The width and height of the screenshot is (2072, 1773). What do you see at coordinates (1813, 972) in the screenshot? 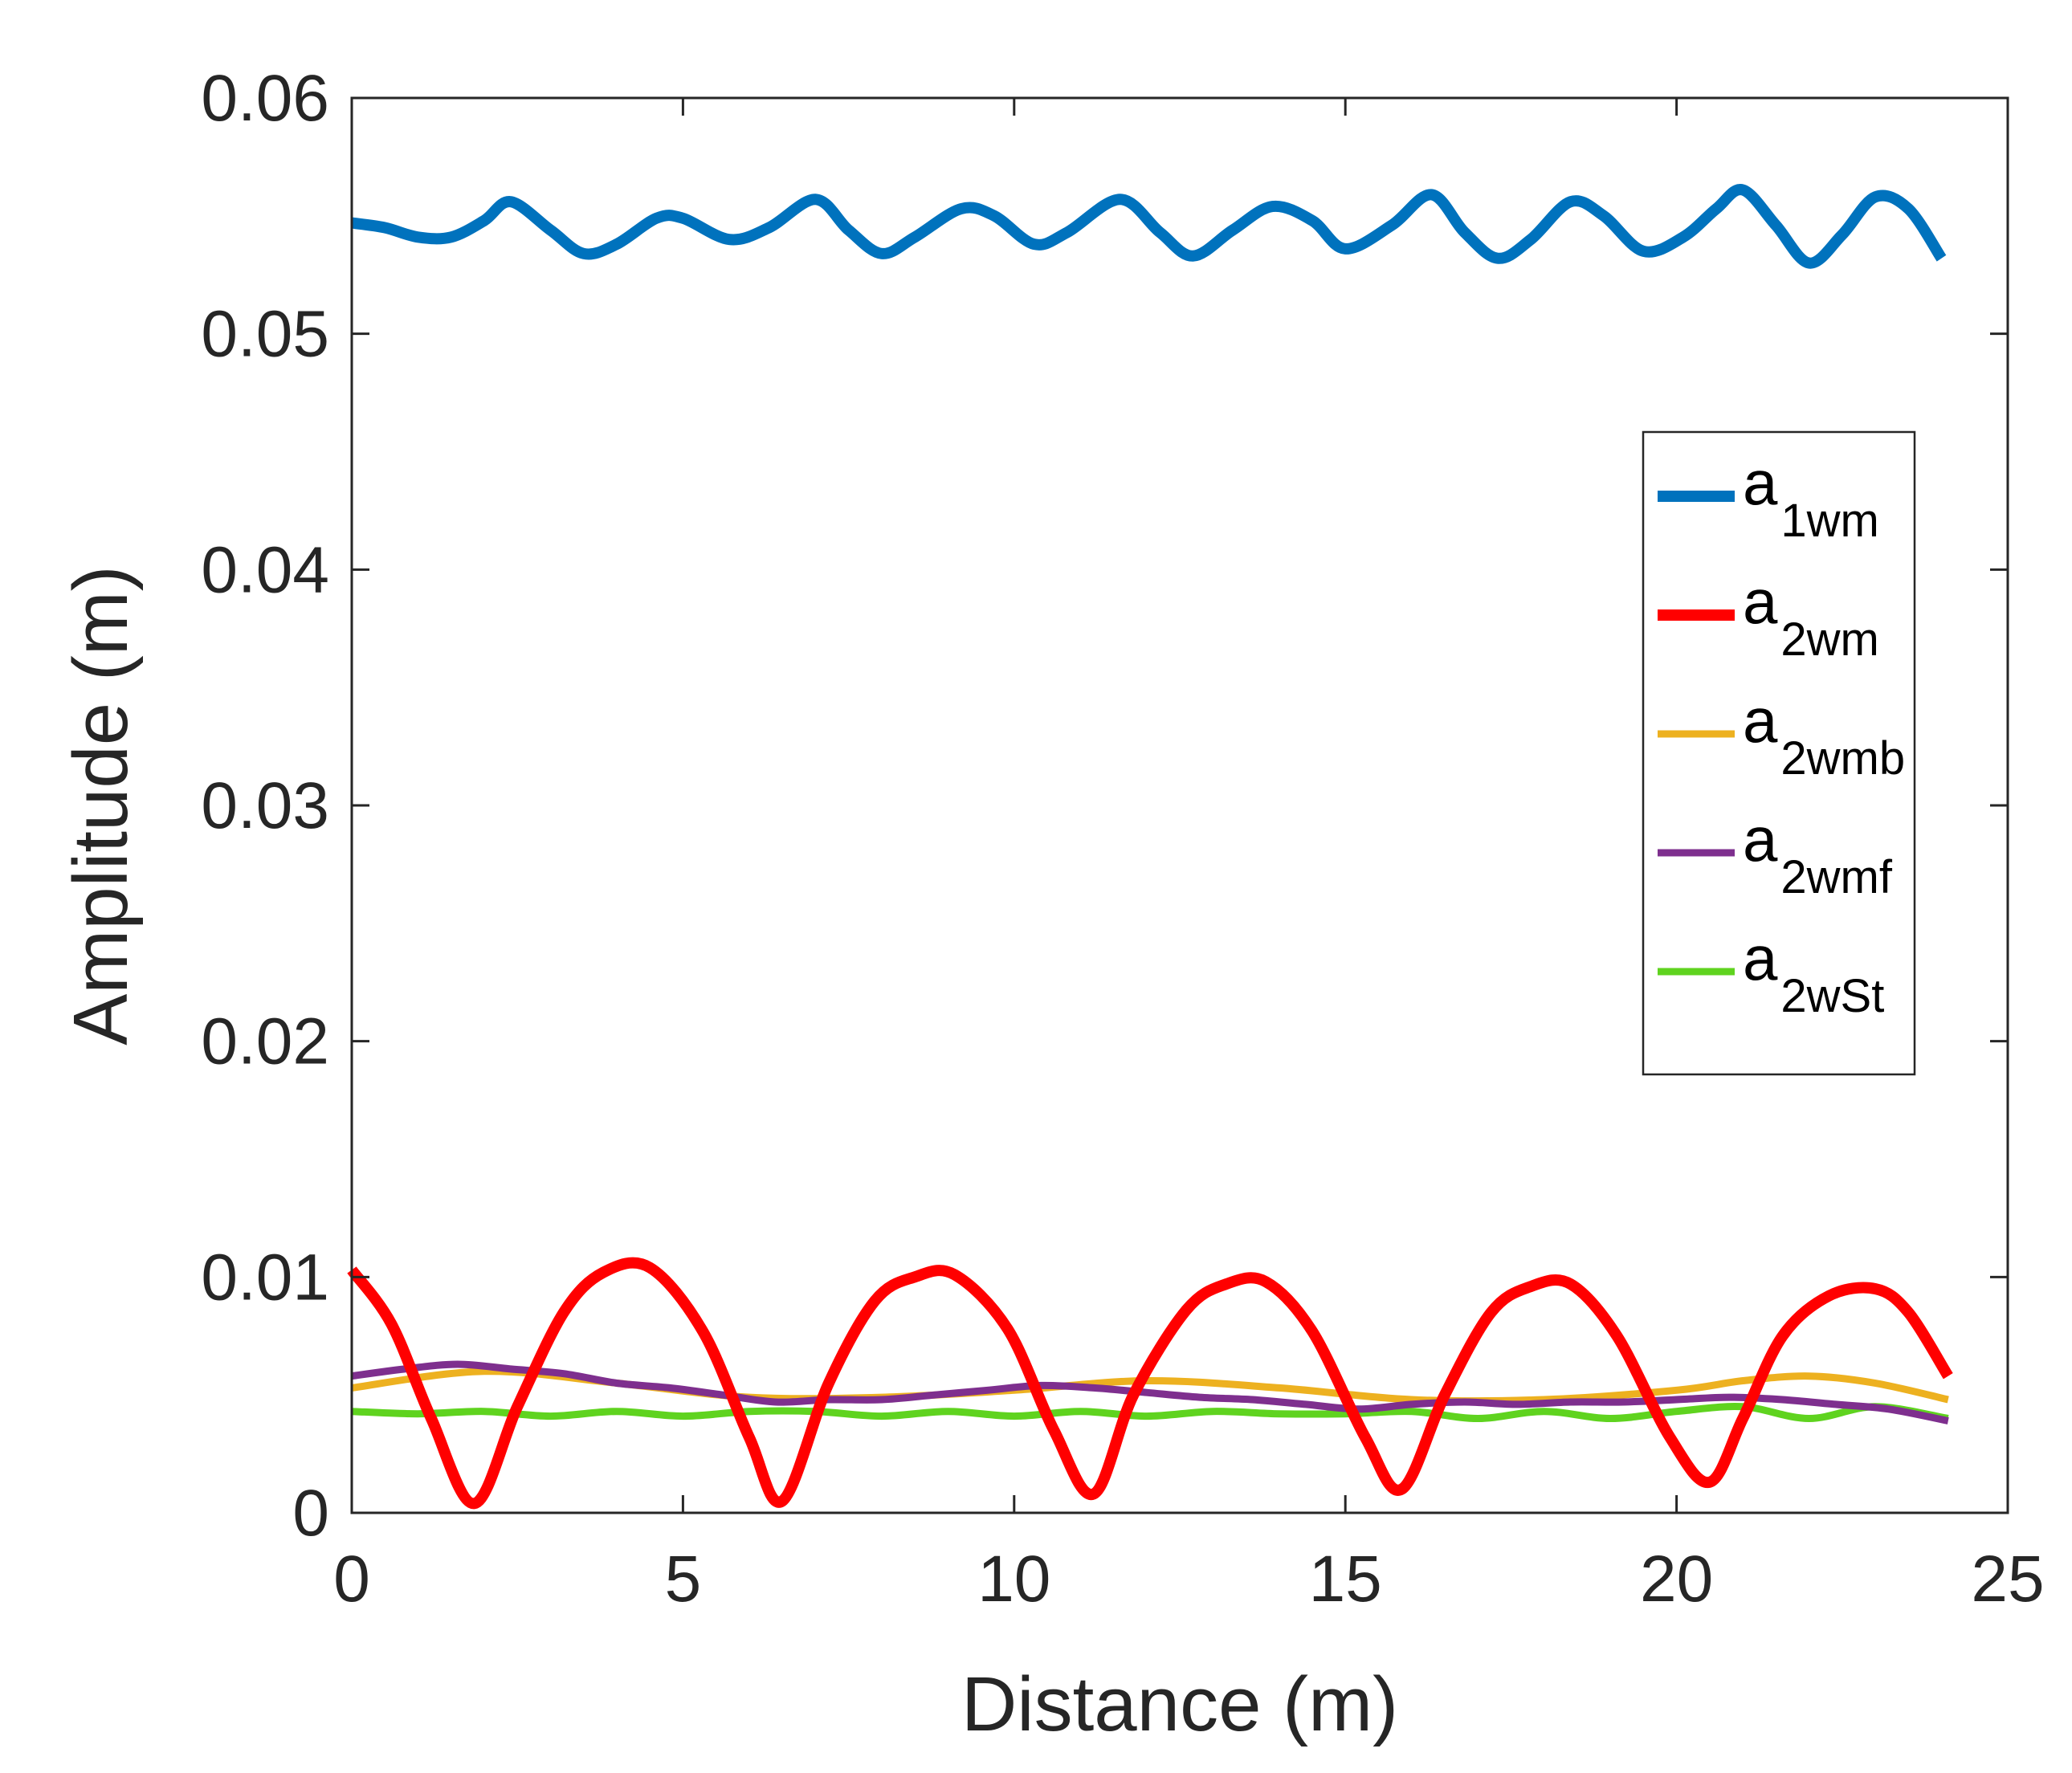
I see `legend-label-a2wSt: a2wSt` at bounding box center [1813, 972].